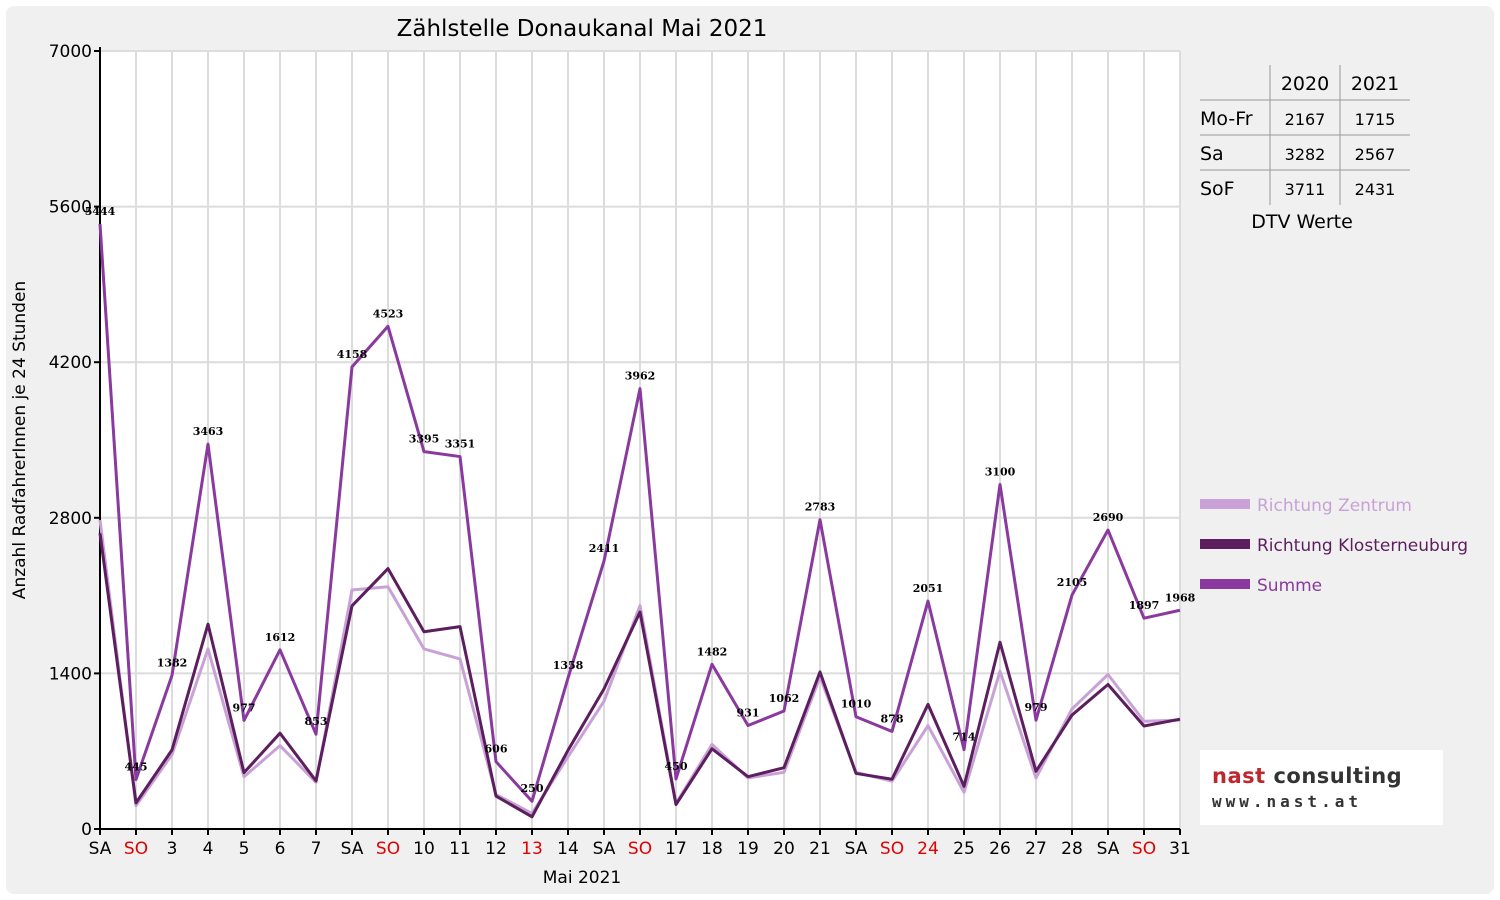 This screenshot has width=1500, height=900. Describe the element at coordinates (1226, 119) in the screenshot. I see `table-row-label: Mo-Fr` at that location.